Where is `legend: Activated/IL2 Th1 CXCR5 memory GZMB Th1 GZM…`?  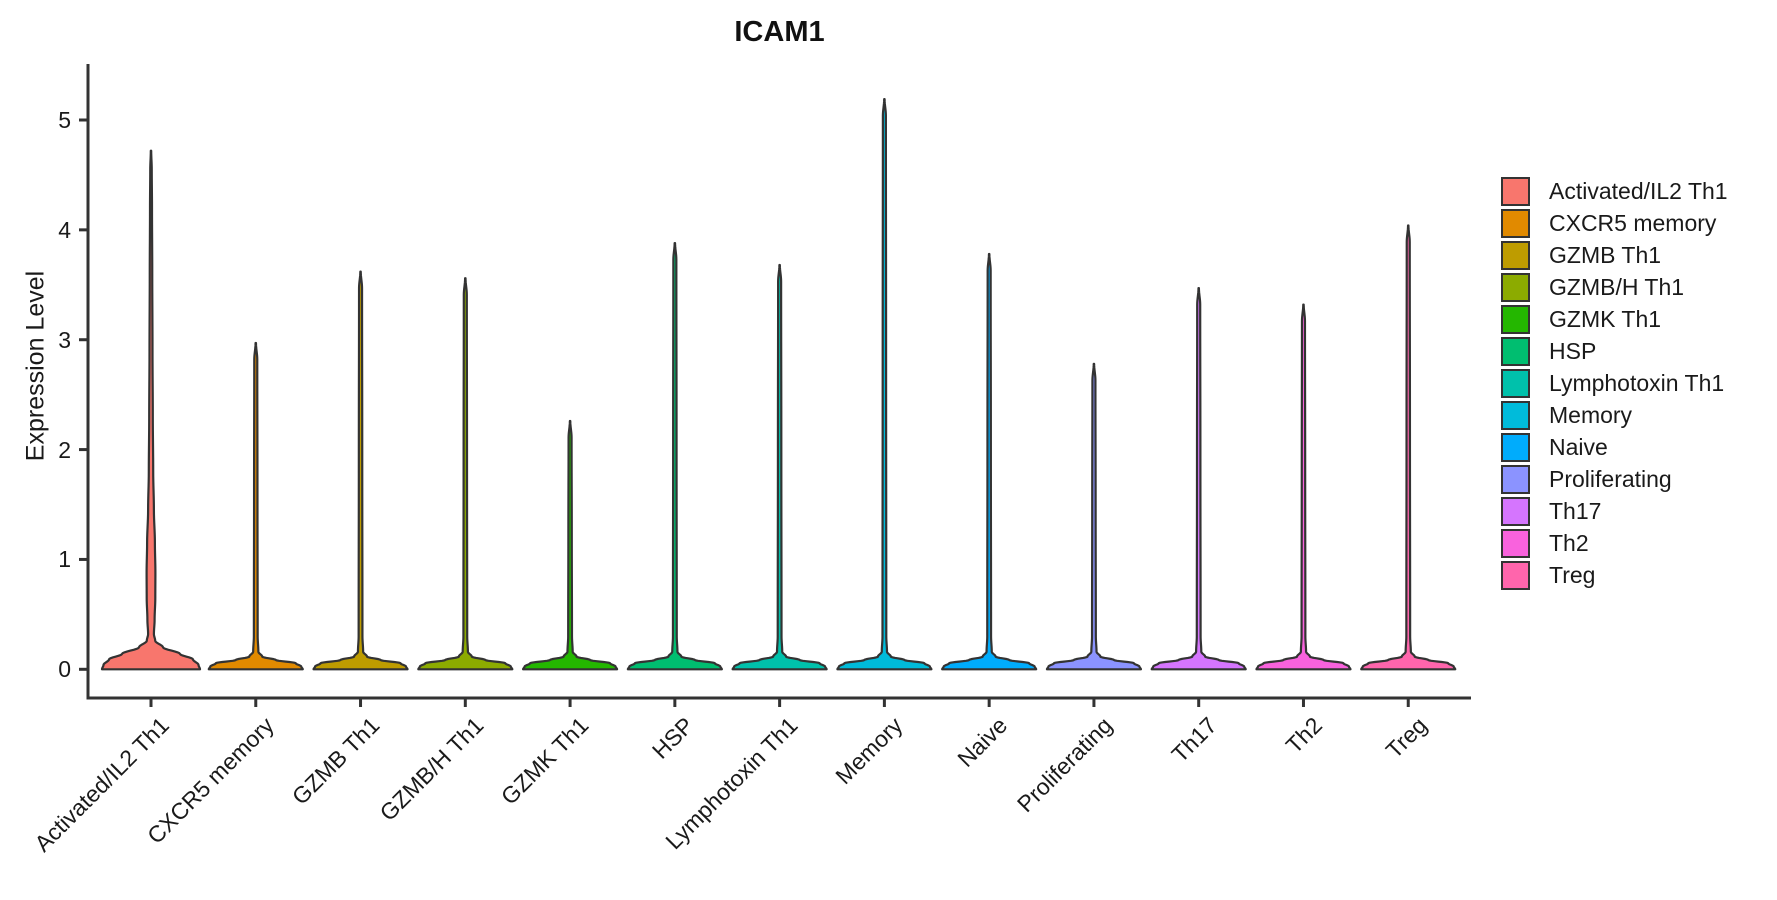 legend: Activated/IL2 Th1 CXCR5 memory GZMB Th1 GZM… is located at coordinates (1614, 385).